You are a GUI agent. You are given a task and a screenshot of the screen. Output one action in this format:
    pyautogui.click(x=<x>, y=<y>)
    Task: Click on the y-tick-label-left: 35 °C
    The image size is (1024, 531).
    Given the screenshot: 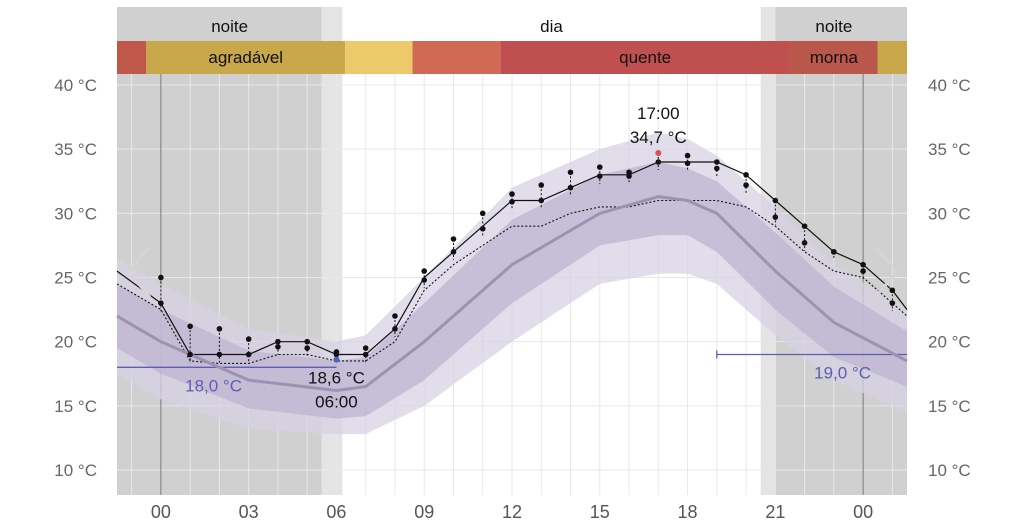 What is the action you would take?
    pyautogui.click(x=75, y=149)
    